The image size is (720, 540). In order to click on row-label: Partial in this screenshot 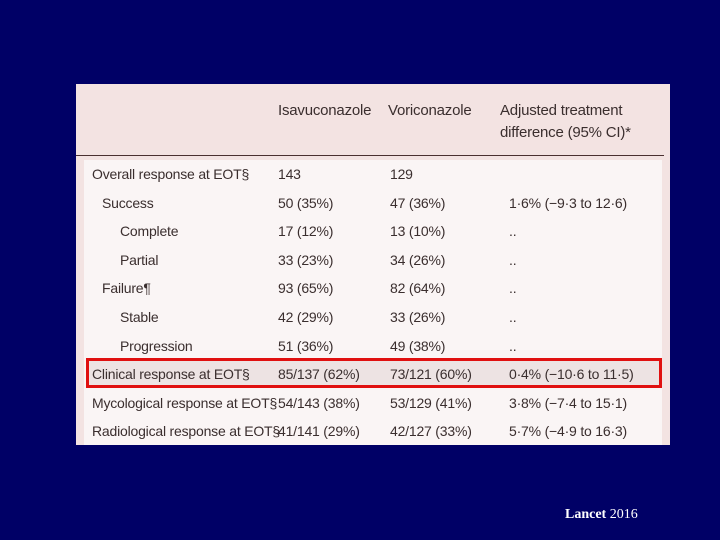, I will do `click(139, 259)`.